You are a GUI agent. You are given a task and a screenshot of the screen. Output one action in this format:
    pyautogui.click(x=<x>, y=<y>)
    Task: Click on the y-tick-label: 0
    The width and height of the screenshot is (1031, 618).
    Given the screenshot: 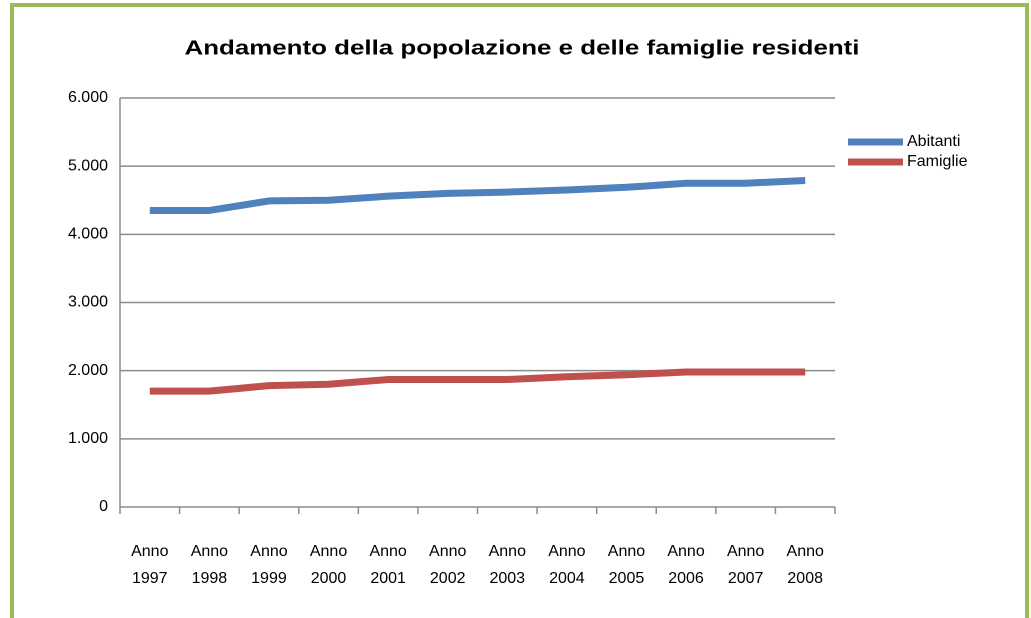 What is the action you would take?
    pyautogui.click(x=103, y=506)
    